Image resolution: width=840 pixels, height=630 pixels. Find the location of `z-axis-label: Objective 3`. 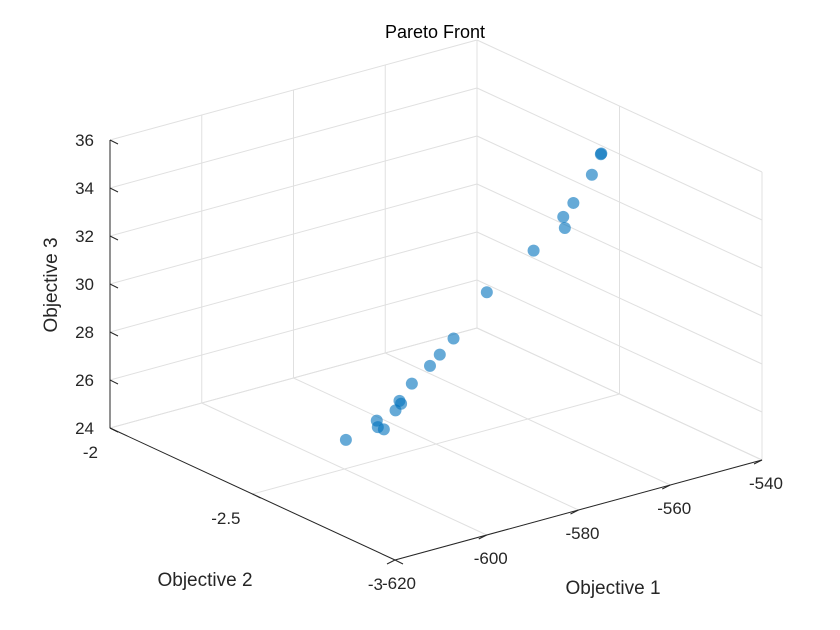

z-axis-label: Objective 3 is located at coordinates (51, 284).